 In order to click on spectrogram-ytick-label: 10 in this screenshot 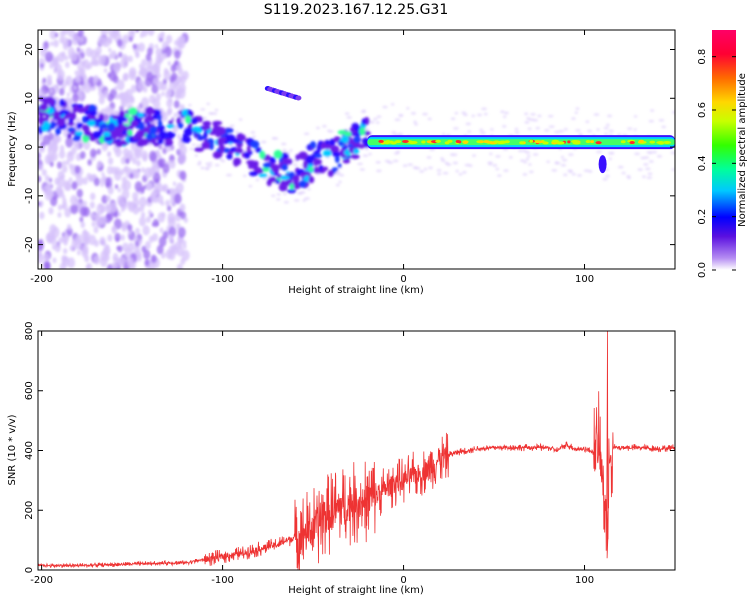, I will do `click(29, 98)`.